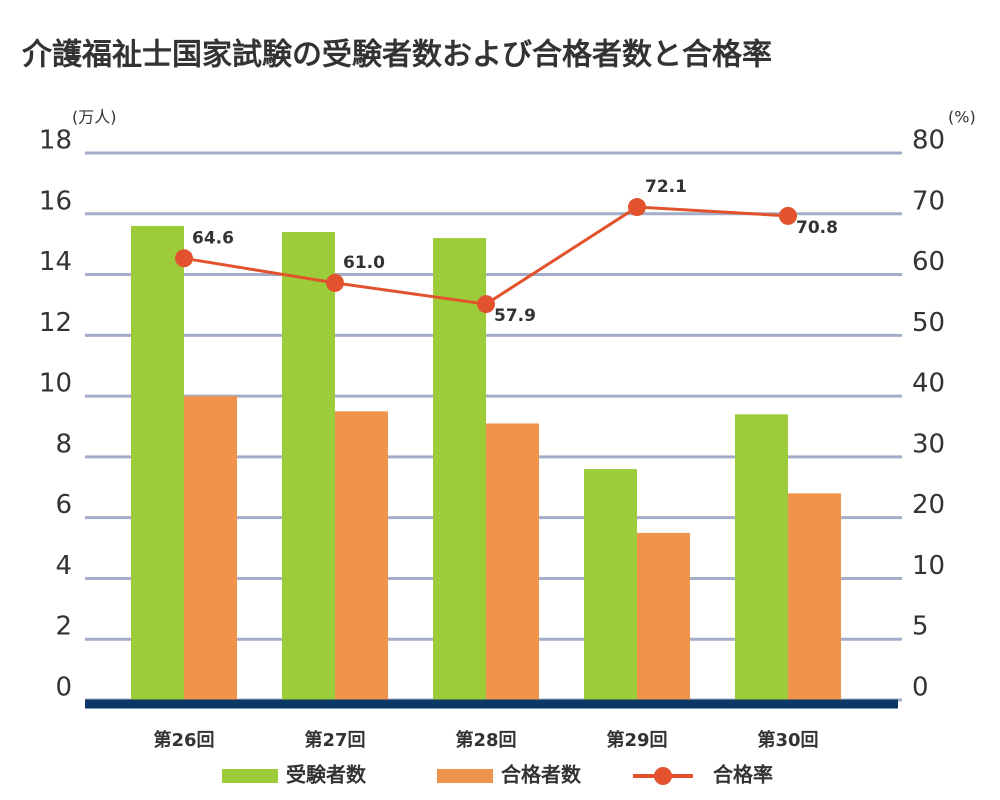 The width and height of the screenshot is (1000, 800). What do you see at coordinates (63, 566) in the screenshot?
I see `y-tick-label: 4` at bounding box center [63, 566].